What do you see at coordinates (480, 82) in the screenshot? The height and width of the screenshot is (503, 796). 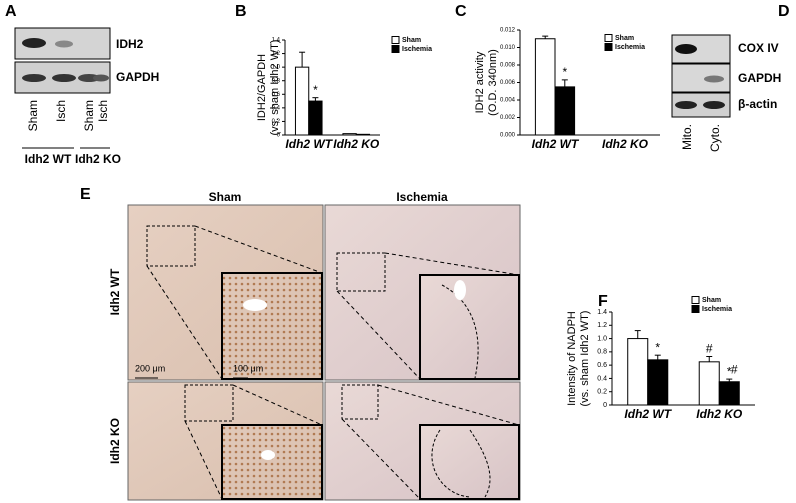 I see `y-axis-label: IDH2 activity` at bounding box center [480, 82].